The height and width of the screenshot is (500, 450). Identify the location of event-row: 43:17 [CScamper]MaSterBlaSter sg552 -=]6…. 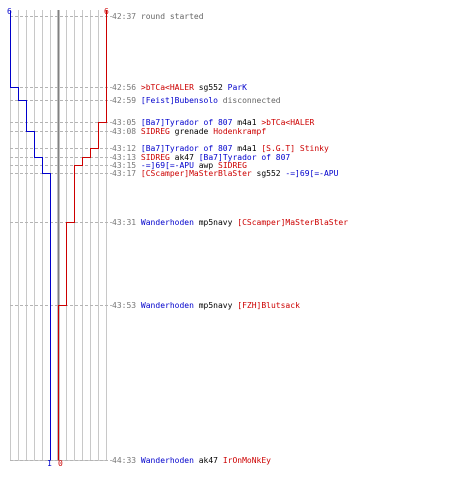
(225, 173).